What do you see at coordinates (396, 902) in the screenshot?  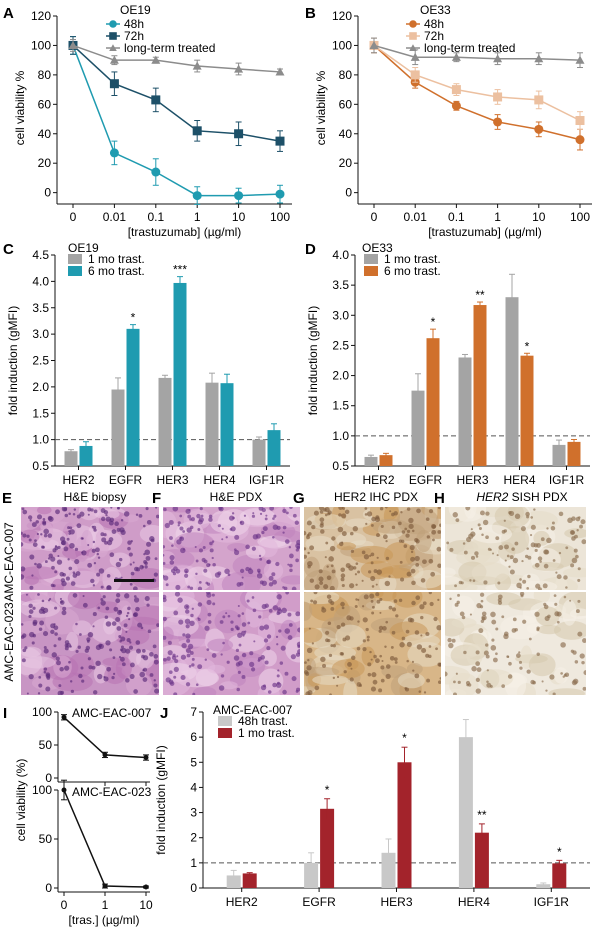 I see `x-tick-label: HER3` at bounding box center [396, 902].